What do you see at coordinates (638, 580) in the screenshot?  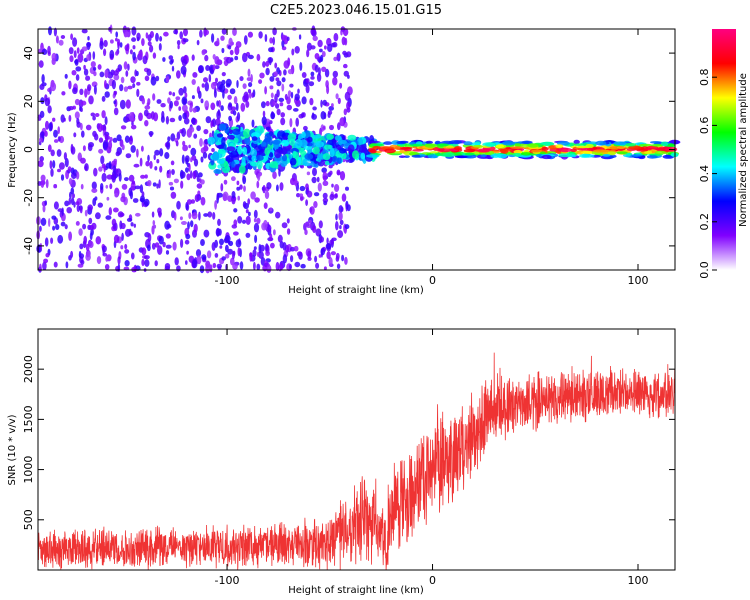 I see `x-tick-label: 100` at bounding box center [638, 580].